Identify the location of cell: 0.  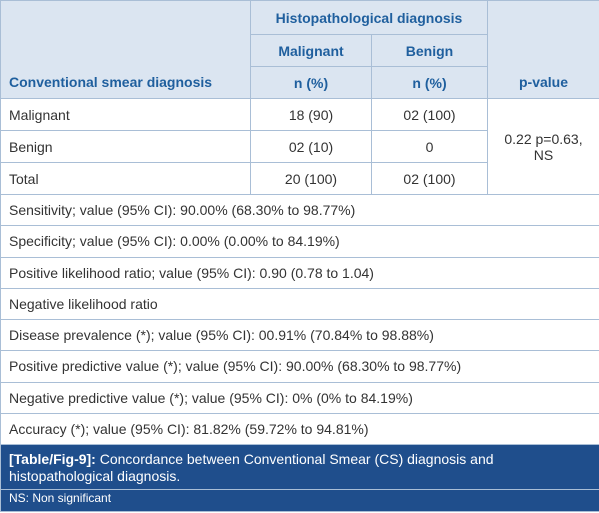
(429, 146).